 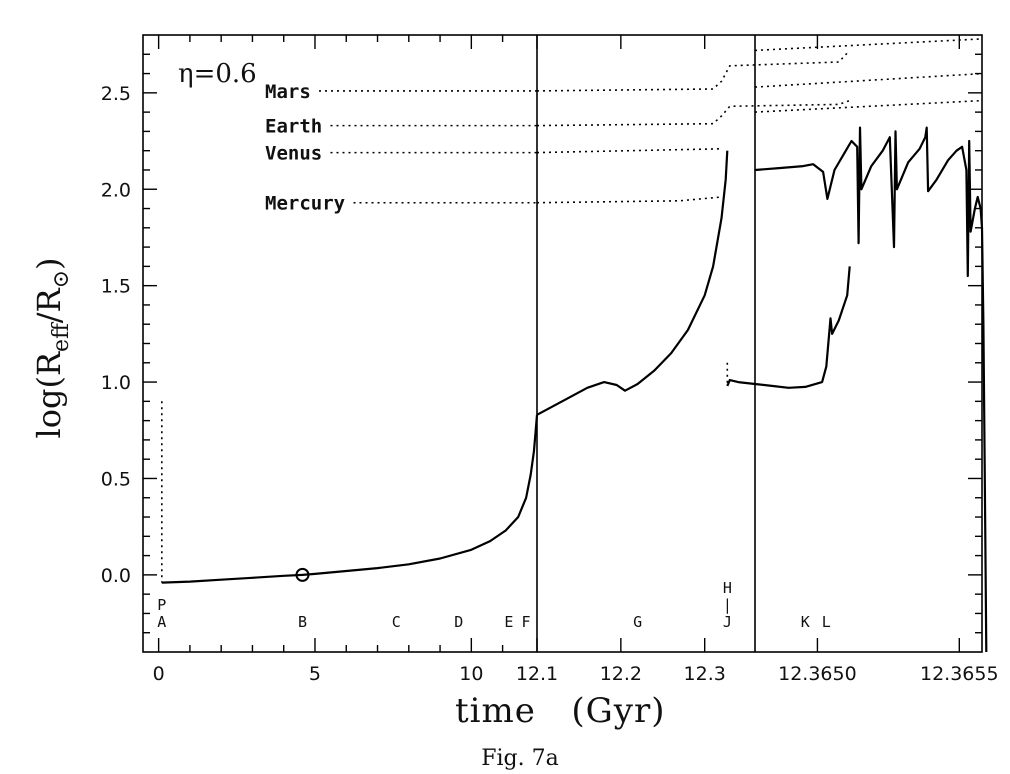 I want to click on x-tick-label: 0, so click(x=159, y=674).